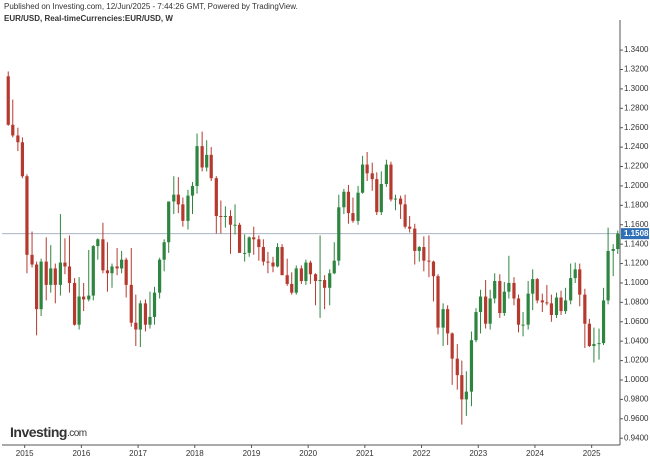 The width and height of the screenshot is (650, 461). Describe the element at coordinates (25, 453) in the screenshot. I see `x-tick-label: 2015` at that location.